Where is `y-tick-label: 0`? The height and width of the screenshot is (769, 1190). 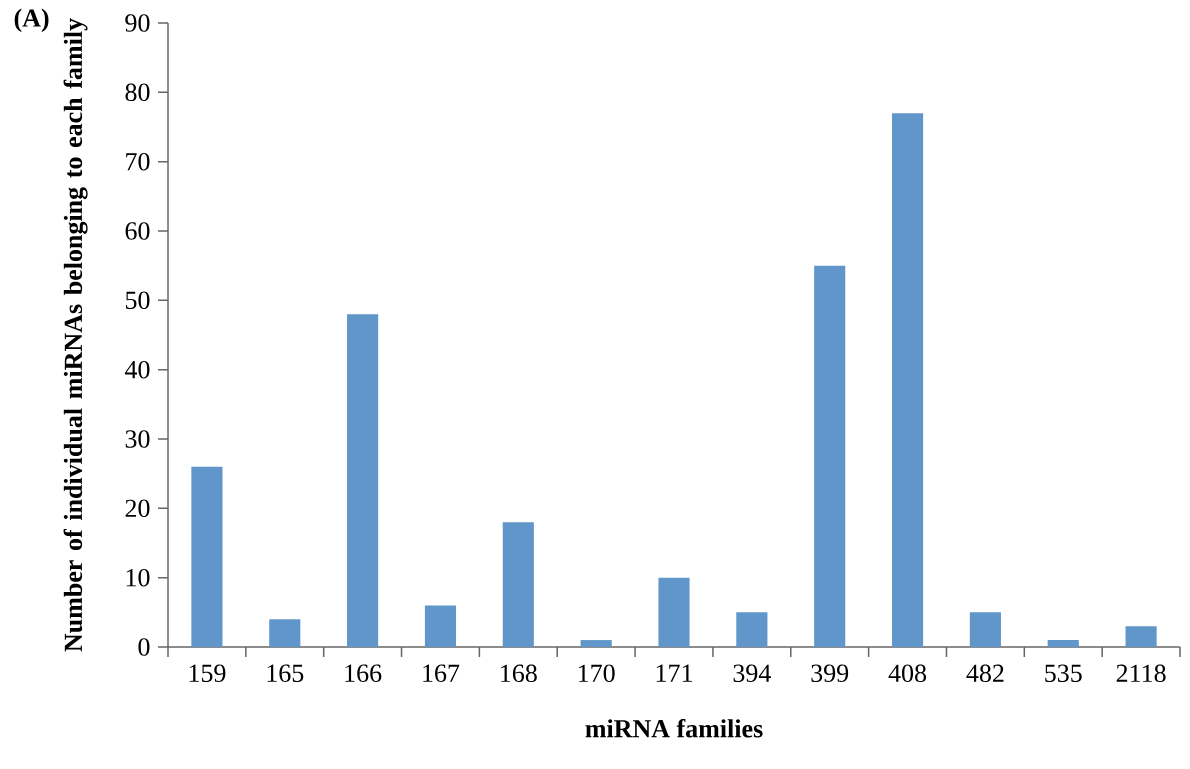
y-tick-label: 0 is located at coordinates (144, 647).